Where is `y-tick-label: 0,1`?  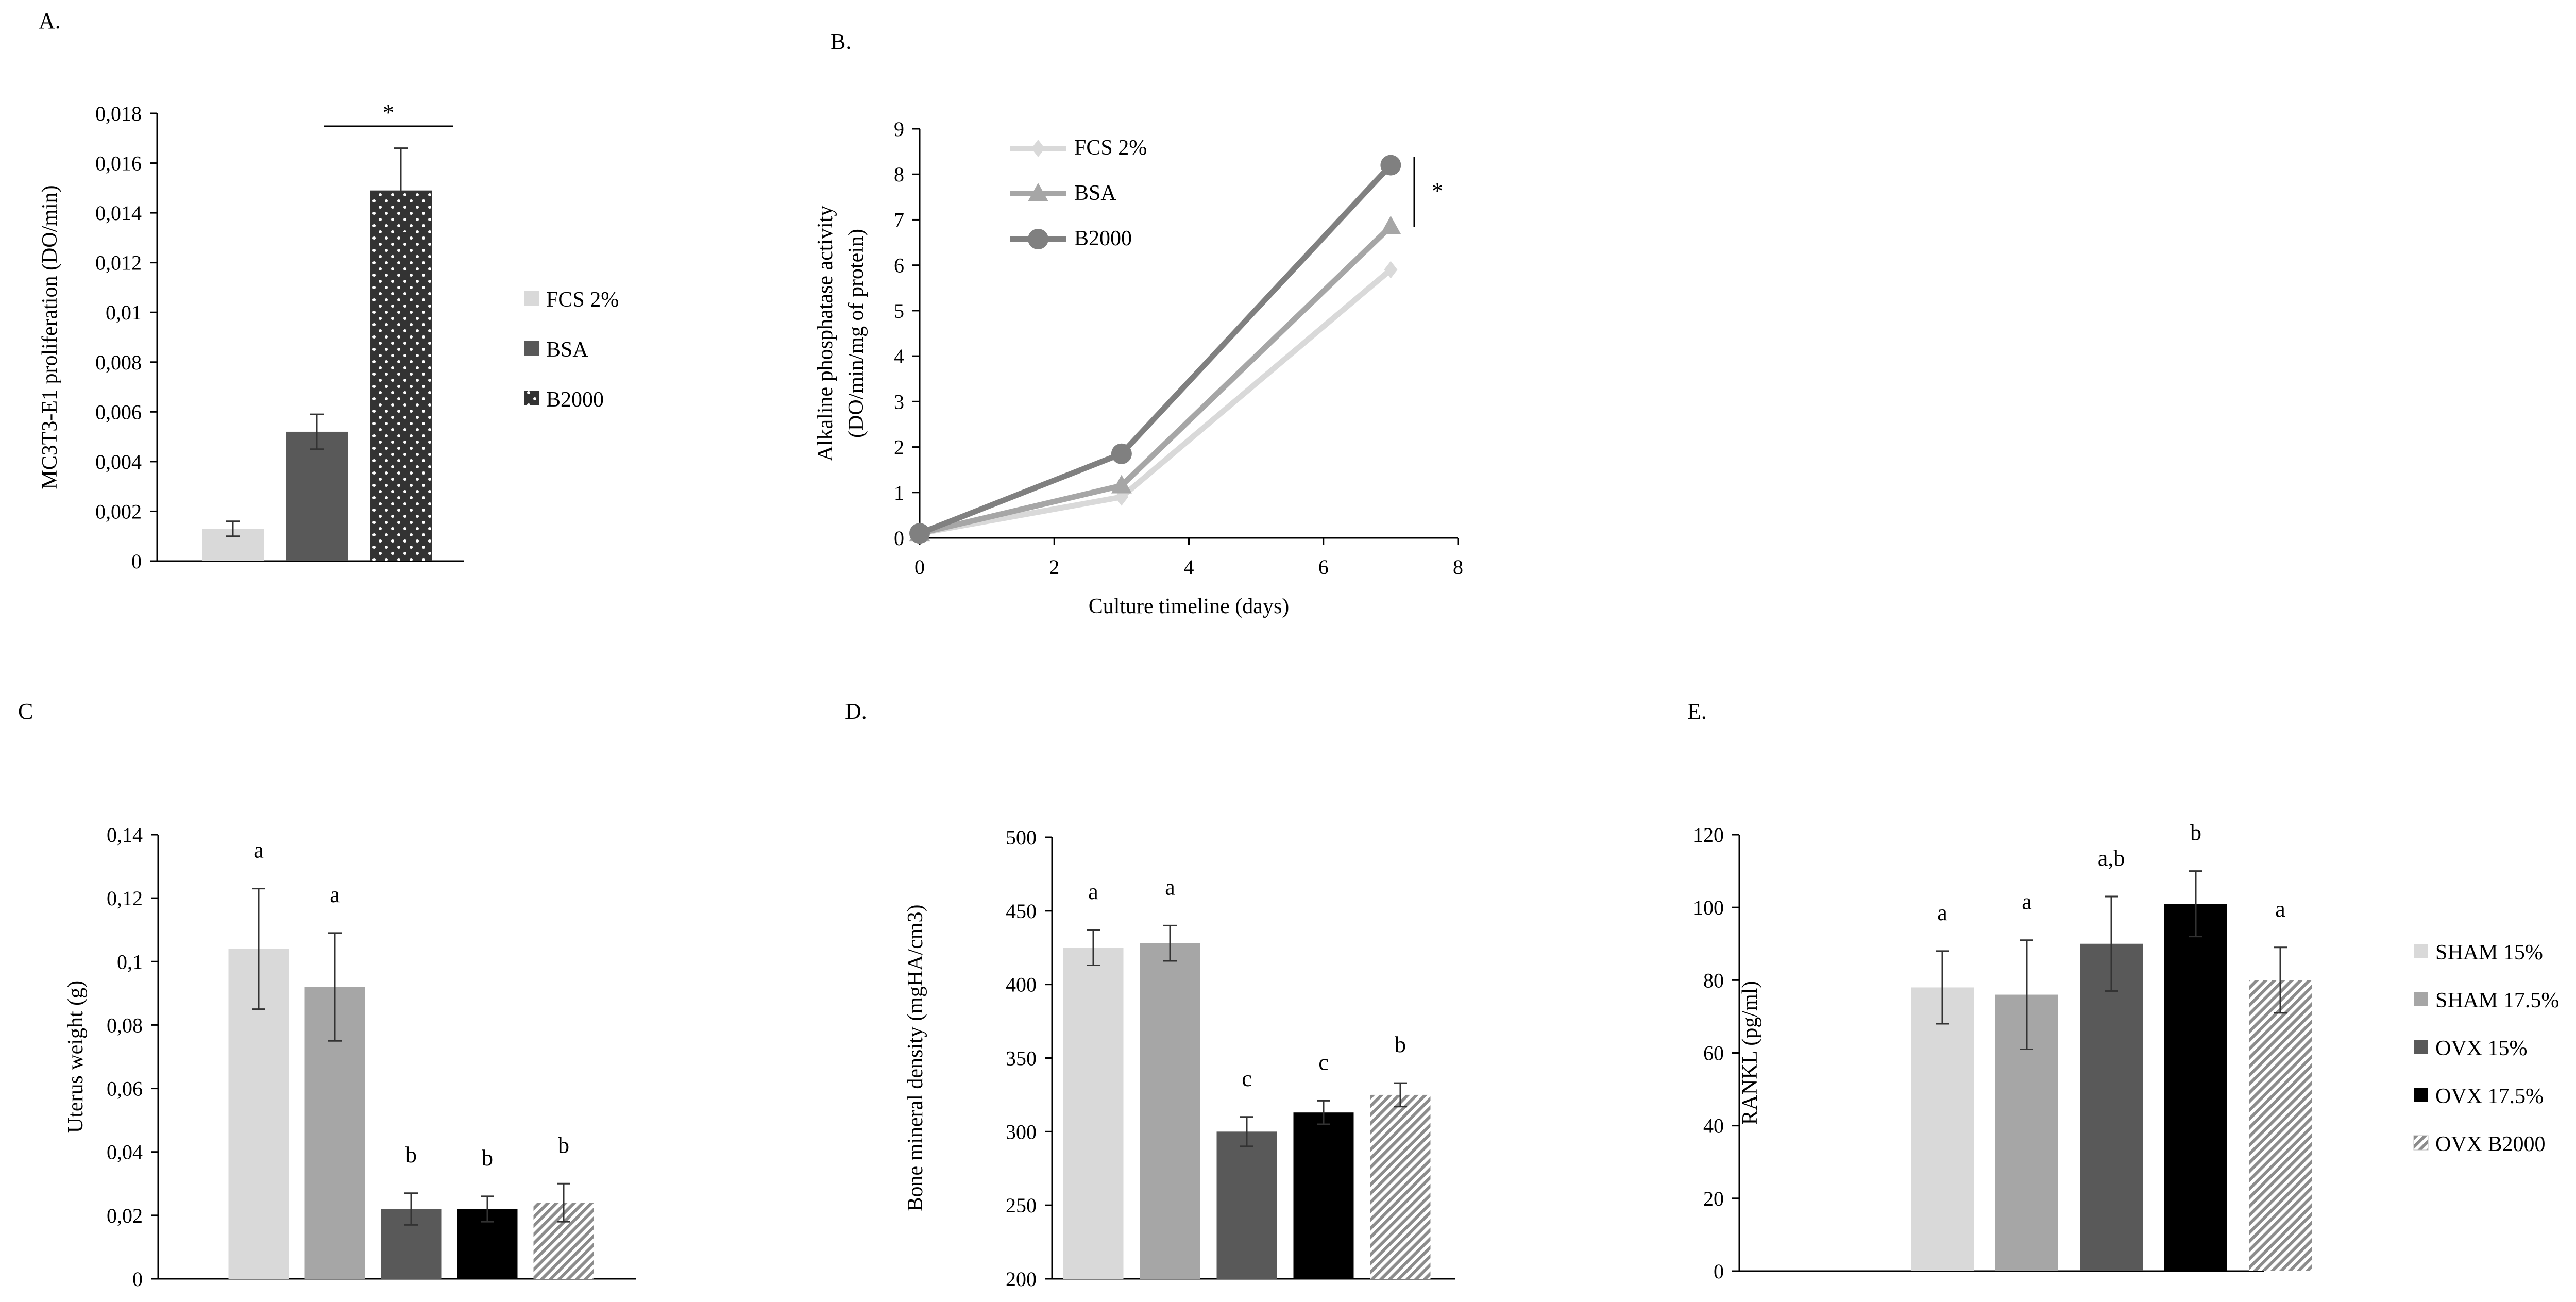
y-tick-label: 0,1 is located at coordinates (130, 961).